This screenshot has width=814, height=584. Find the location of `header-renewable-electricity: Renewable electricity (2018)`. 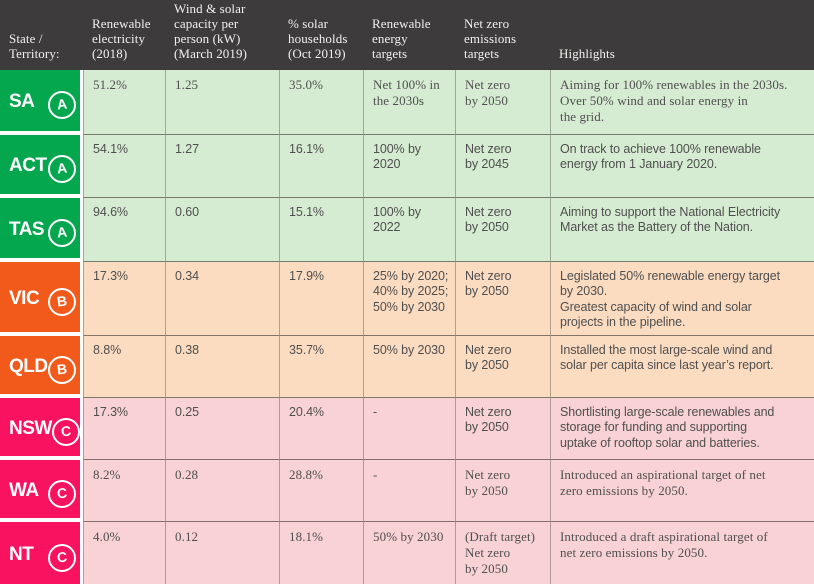

header-renewable-electricity: Renewable electricity (2018) is located at coordinates (121, 39).